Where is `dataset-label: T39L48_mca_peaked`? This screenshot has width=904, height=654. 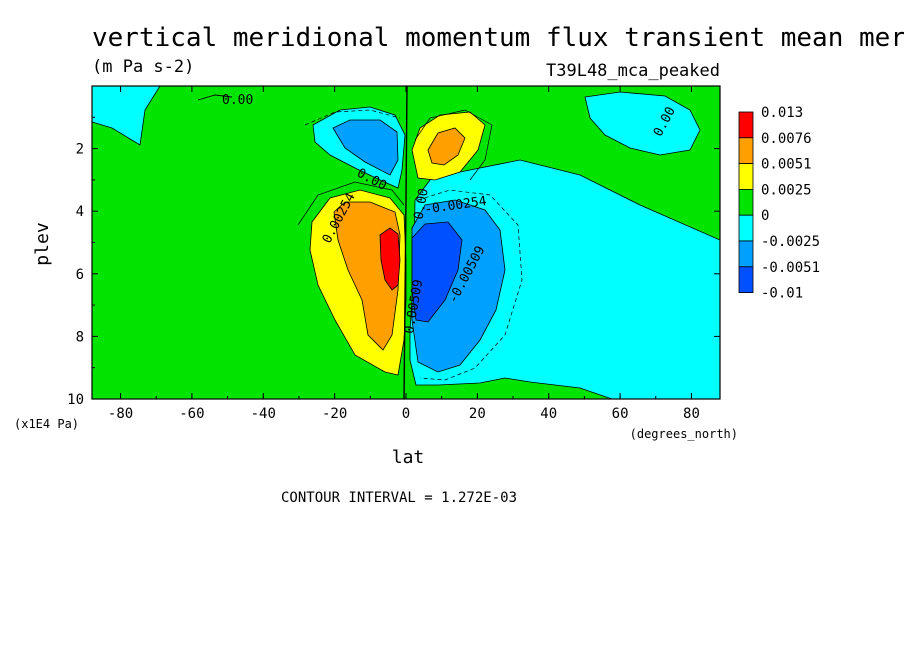
dataset-label: T39L48_mca_peaked is located at coordinates (633, 71).